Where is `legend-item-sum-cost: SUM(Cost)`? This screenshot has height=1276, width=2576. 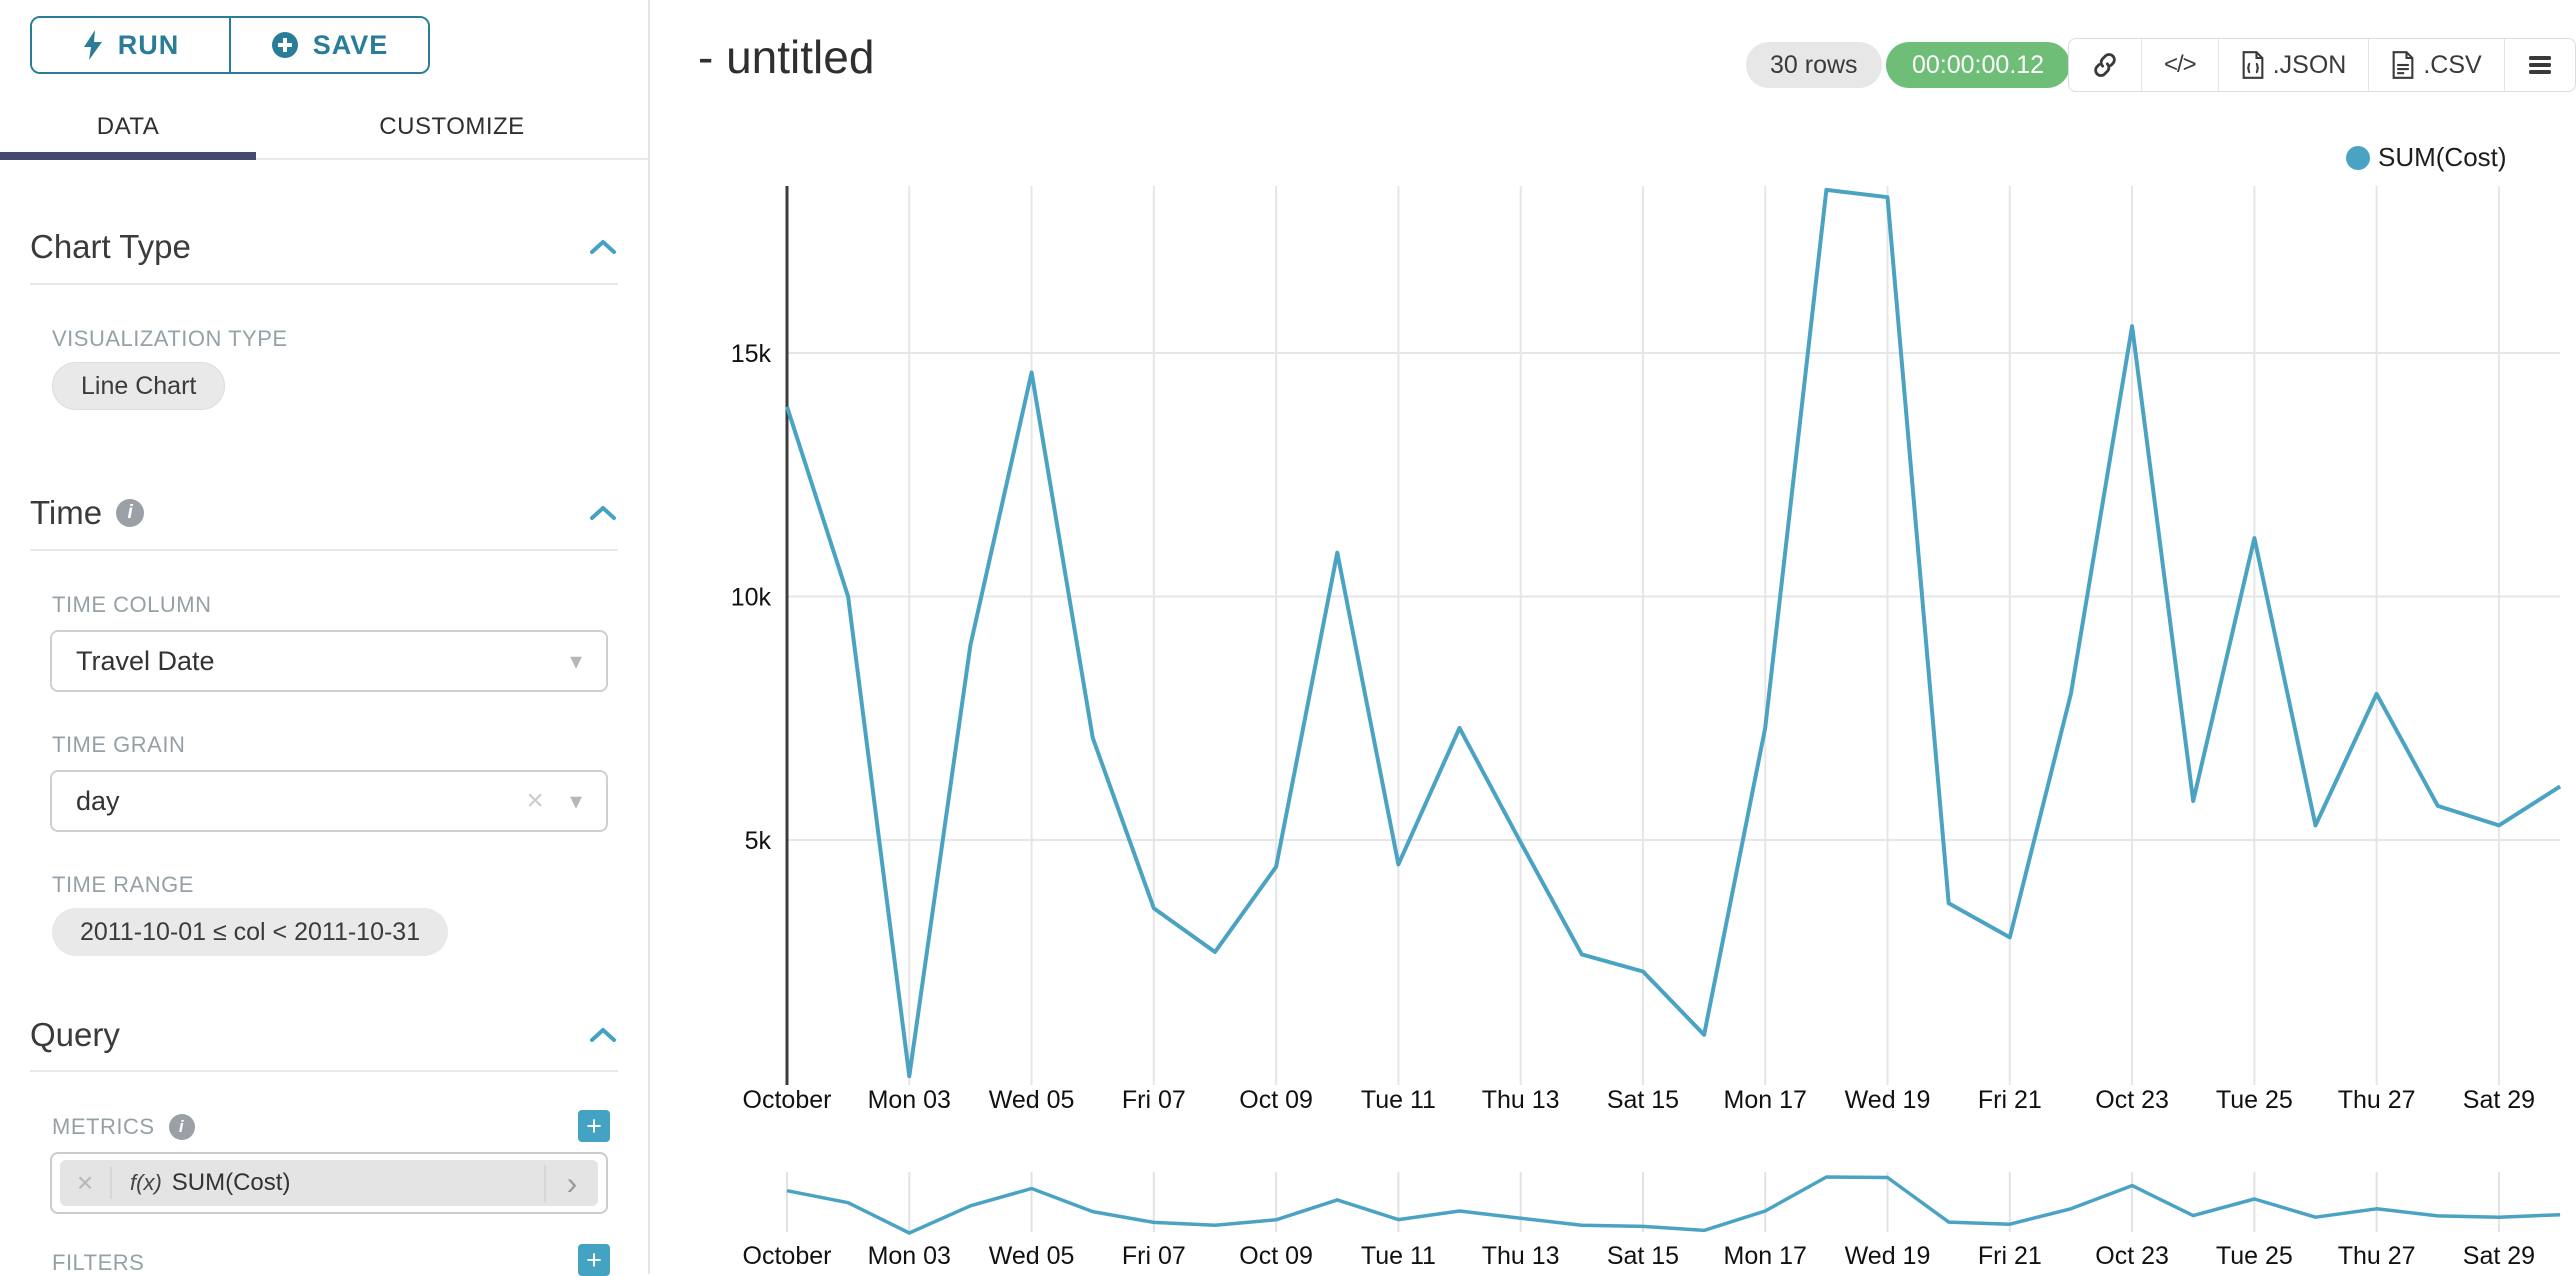
legend-item-sum-cost: SUM(Cost) is located at coordinates (2426, 157).